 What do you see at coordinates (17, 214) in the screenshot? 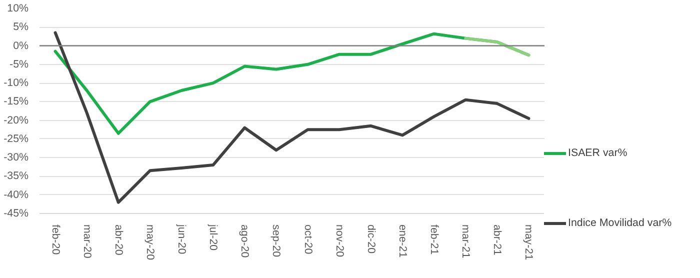
I see `y-tick-label: -45%` at bounding box center [17, 214].